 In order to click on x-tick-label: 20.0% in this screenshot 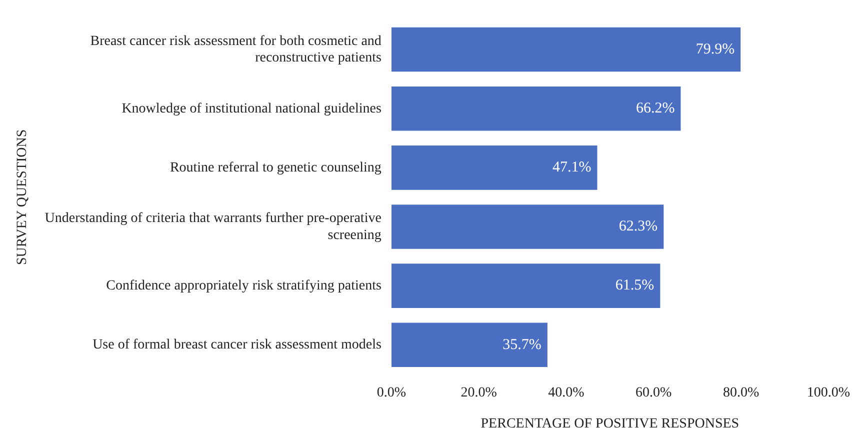, I will do `click(479, 392)`.